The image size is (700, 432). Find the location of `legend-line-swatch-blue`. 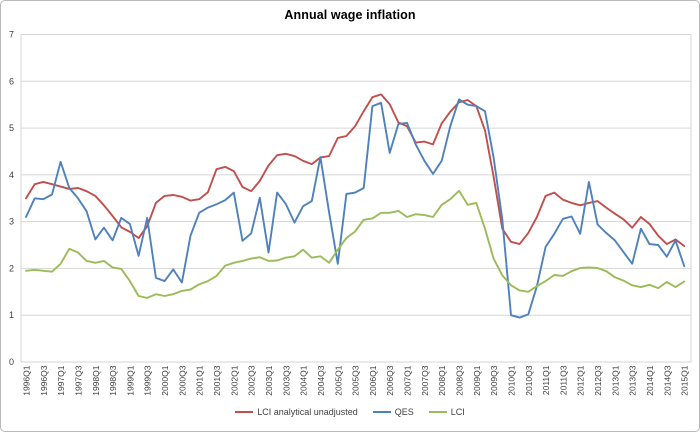

legend-line-swatch-blue is located at coordinates (381, 412).